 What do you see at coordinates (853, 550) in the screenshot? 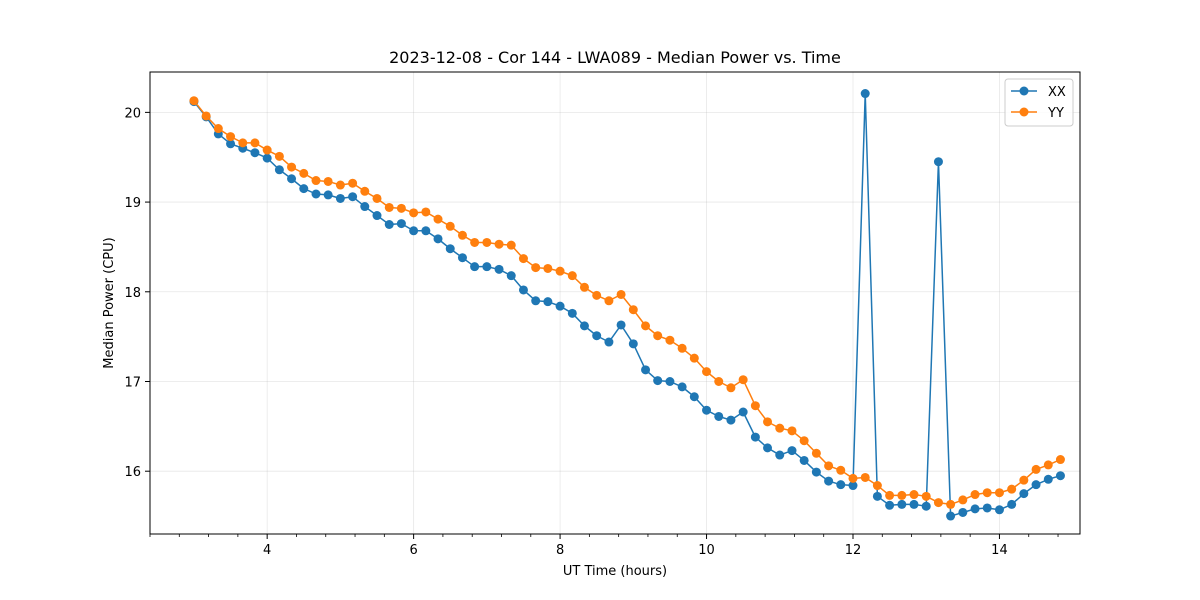
I see `x-tick-label: 12` at bounding box center [853, 550].